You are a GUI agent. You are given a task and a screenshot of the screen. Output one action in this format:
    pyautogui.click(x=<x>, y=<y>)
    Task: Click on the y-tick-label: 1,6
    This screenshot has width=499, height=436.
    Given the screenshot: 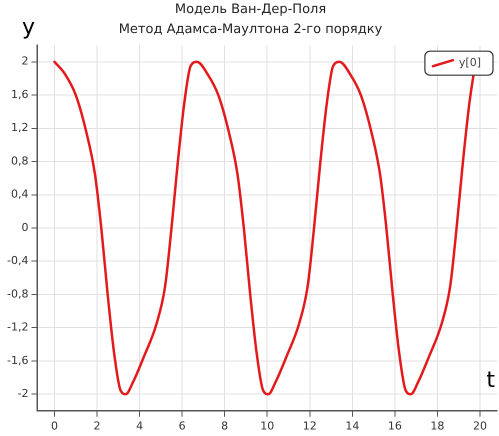 What is the action you would take?
    pyautogui.click(x=19, y=94)
    